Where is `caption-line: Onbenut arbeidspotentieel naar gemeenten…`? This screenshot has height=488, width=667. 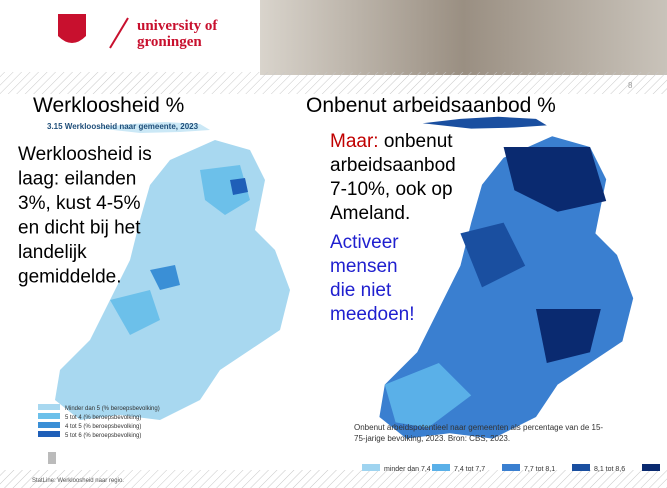
caption-line: Onbenut arbeidspotentieel naar gemeenten… is located at coordinates (478, 427).